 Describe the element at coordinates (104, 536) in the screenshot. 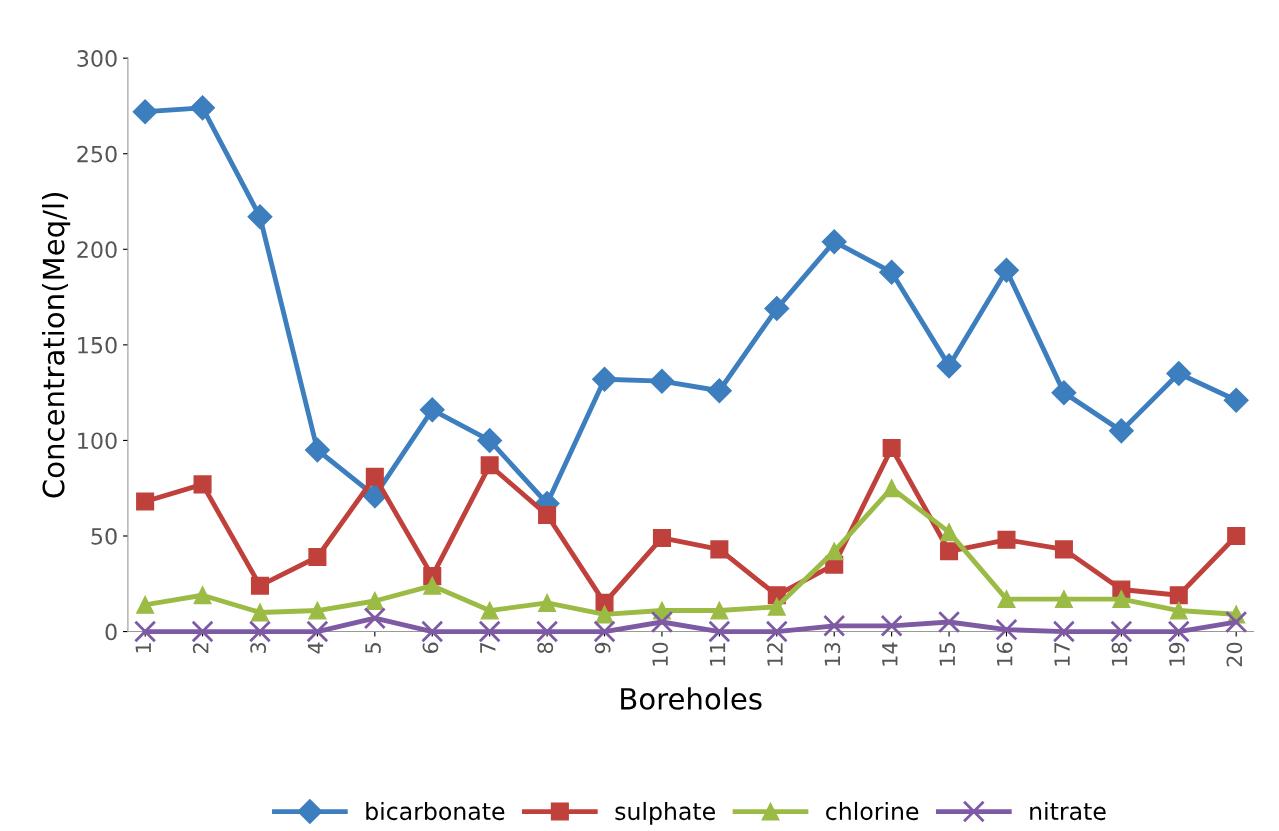

I see `y-tick-label: 50` at that location.